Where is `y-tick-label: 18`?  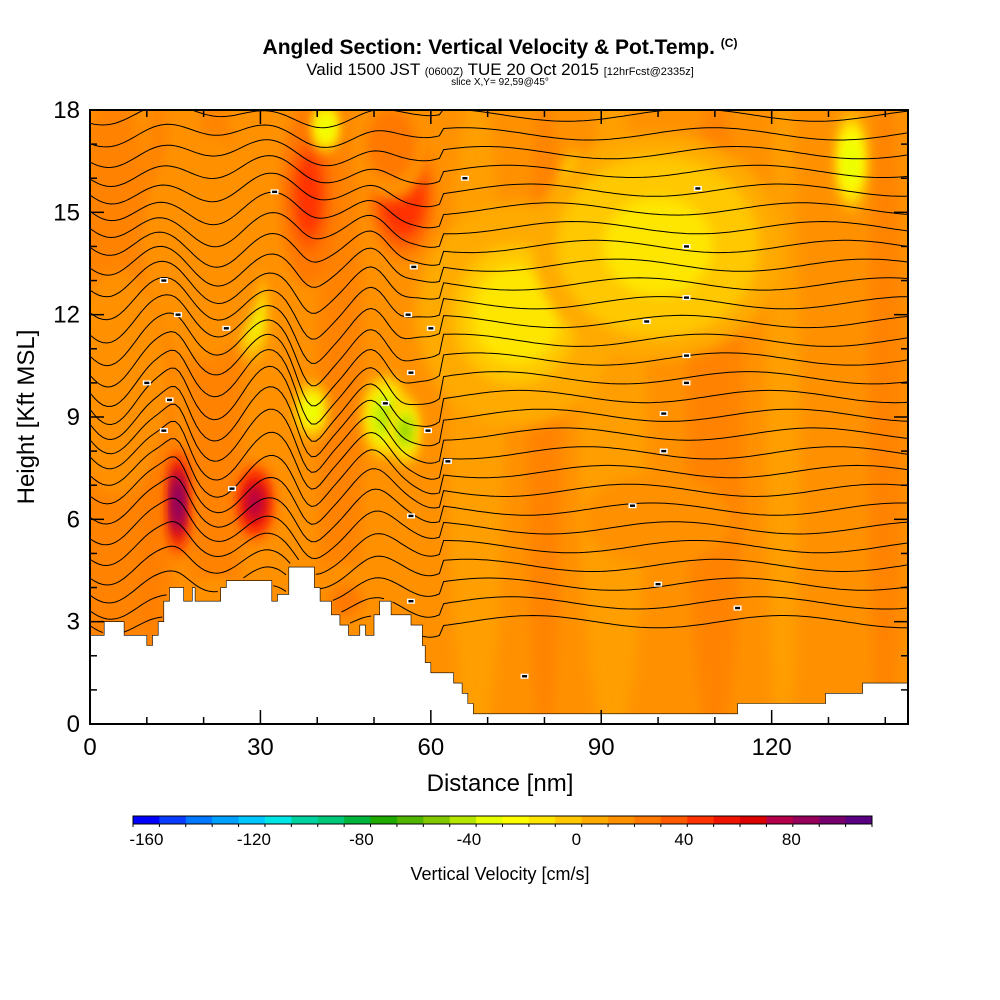
y-tick-label: 18 is located at coordinates (66, 110).